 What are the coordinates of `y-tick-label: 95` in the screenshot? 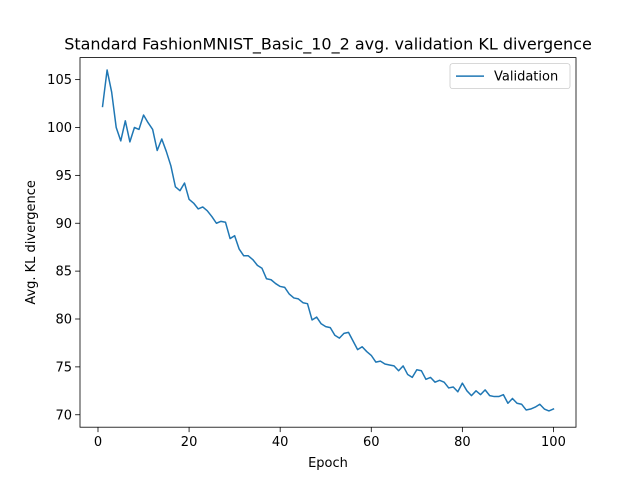 It's located at (63, 176).